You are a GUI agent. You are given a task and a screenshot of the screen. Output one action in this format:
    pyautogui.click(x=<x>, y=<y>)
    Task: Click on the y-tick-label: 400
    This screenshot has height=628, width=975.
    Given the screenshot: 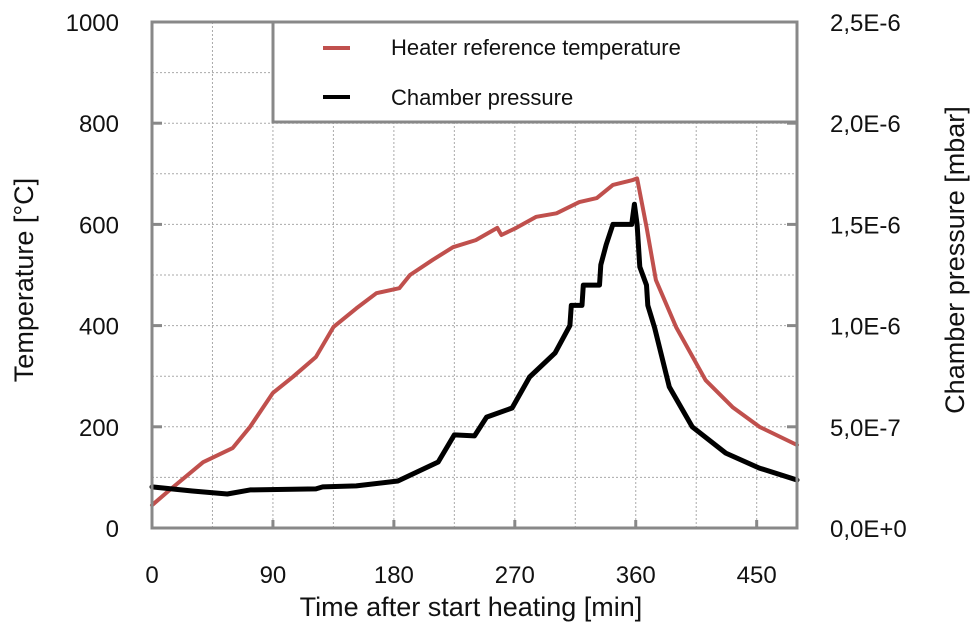 What is the action you would take?
    pyautogui.click(x=99, y=327)
    